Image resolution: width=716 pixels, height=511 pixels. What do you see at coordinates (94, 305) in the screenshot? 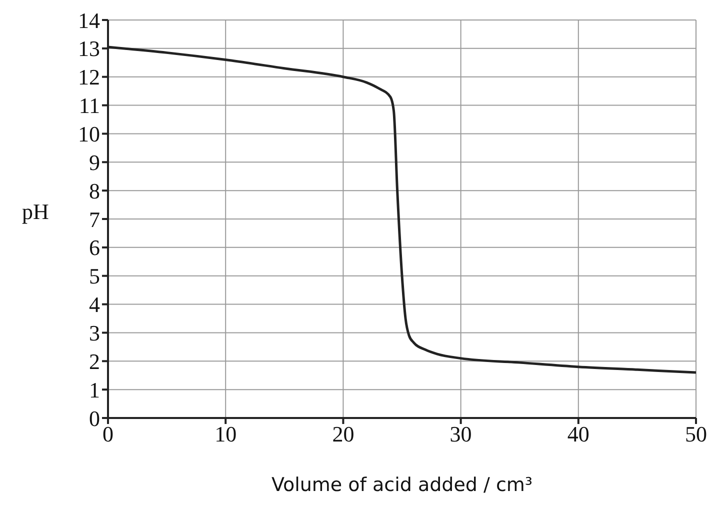
I see `y-tick-label: 4` at bounding box center [94, 305].